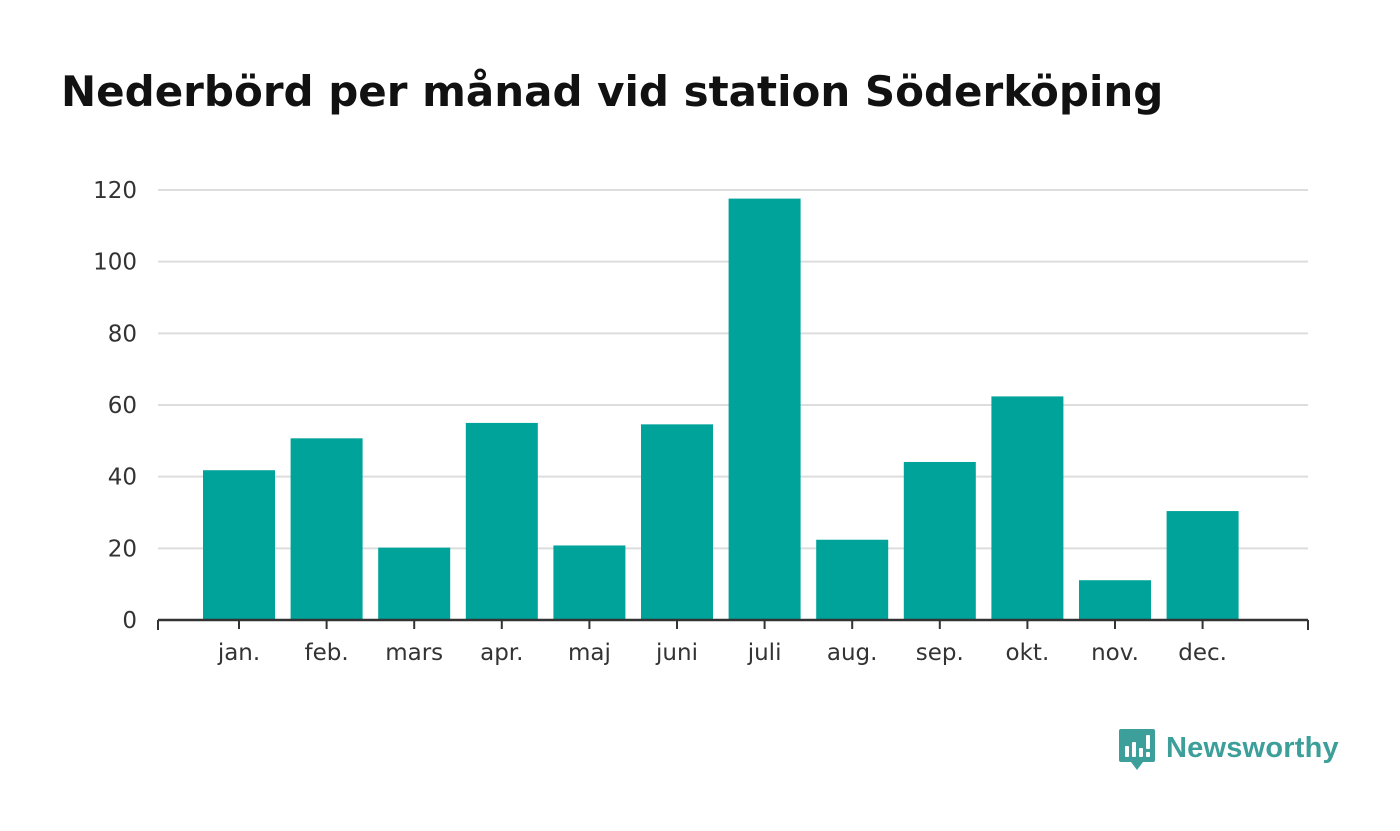  I want to click on x-tick-label: feb., so click(327, 653).